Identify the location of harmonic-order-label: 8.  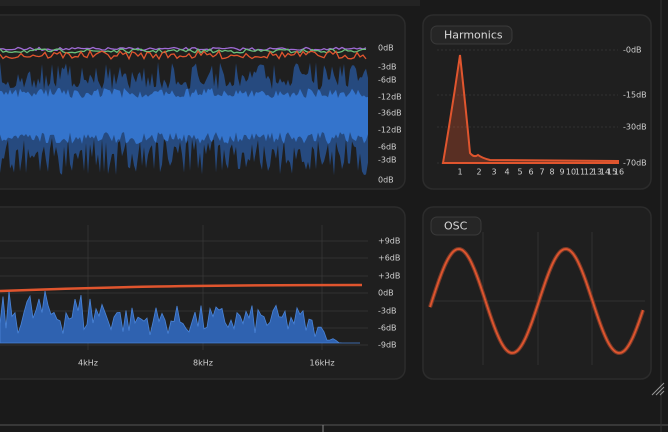
(551, 172).